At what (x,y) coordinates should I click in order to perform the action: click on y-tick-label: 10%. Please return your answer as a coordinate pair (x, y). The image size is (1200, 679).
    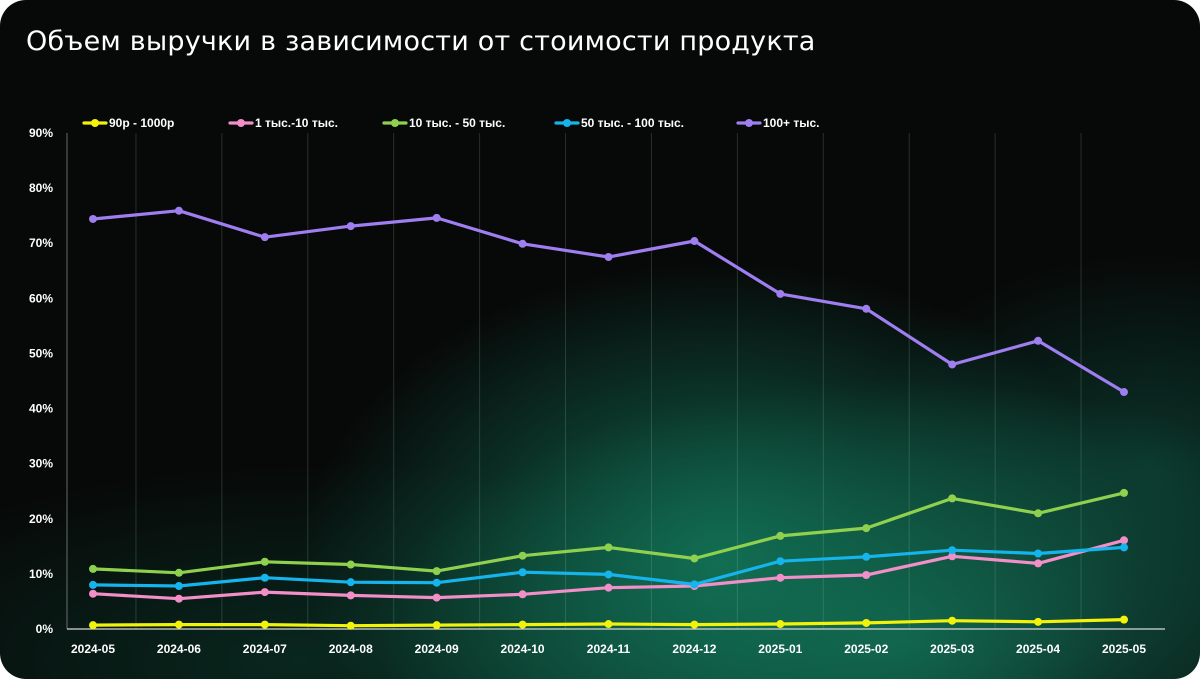
    Looking at the image, I should click on (41, 574).